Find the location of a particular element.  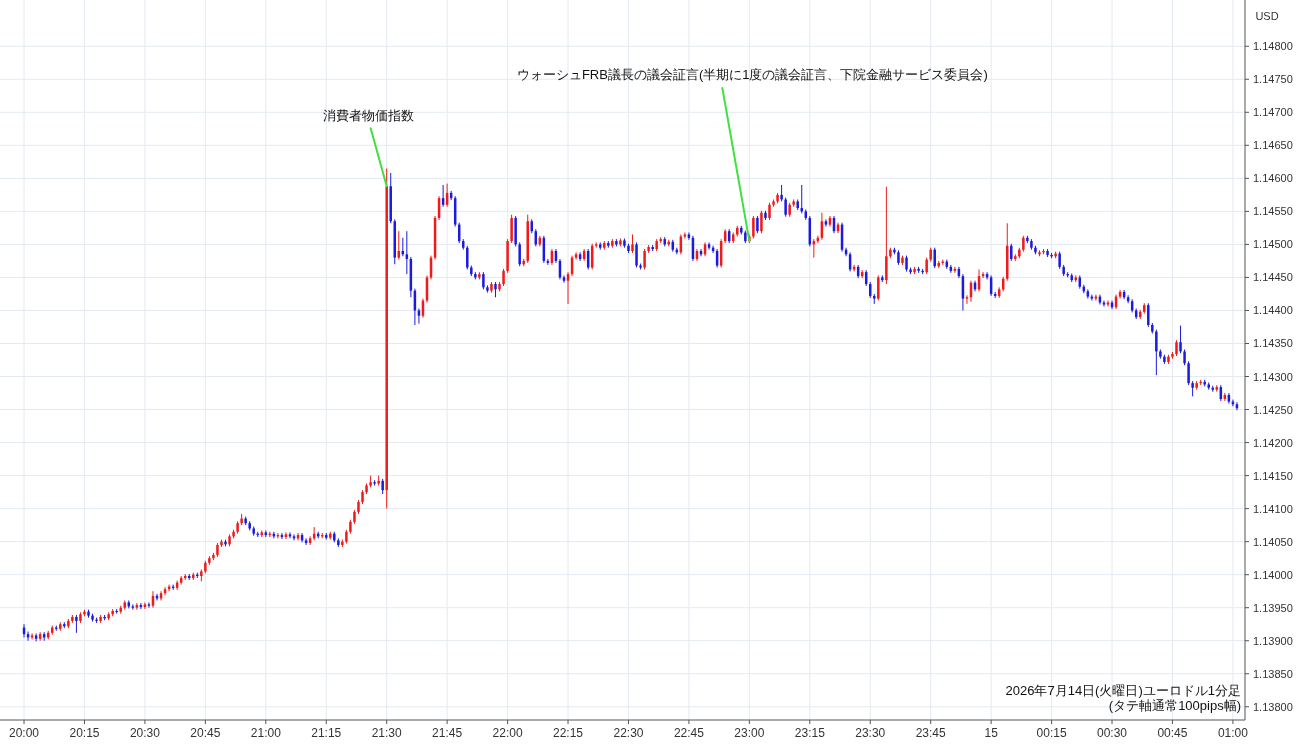

x-tick-label: 23:45 is located at coordinates (931, 733).